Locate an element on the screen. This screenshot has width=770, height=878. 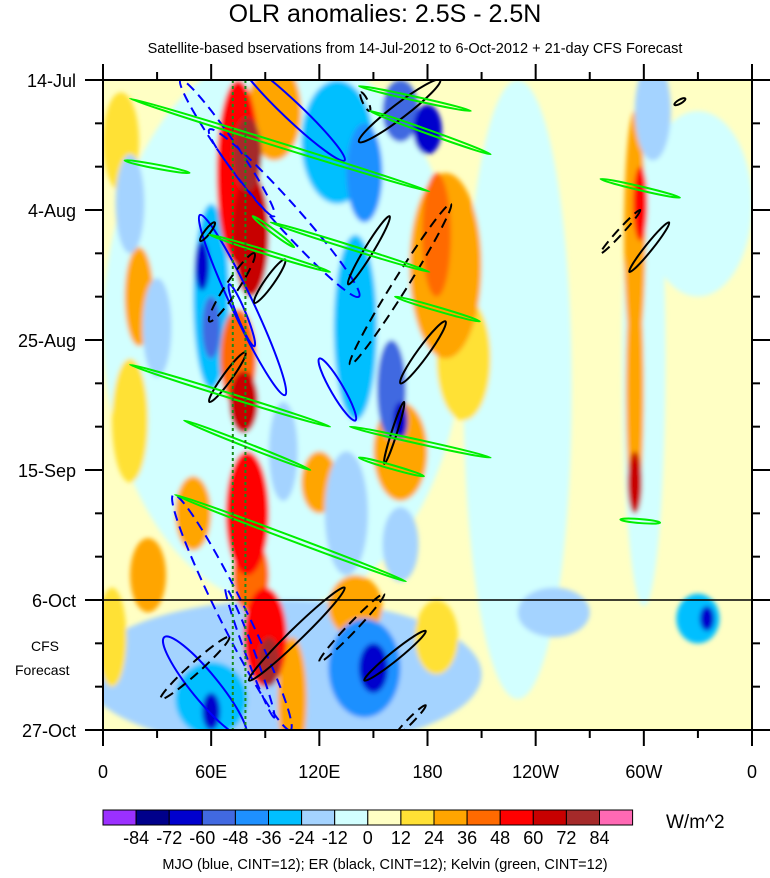
y-tick-label: 25-Aug is located at coordinates (47, 341).